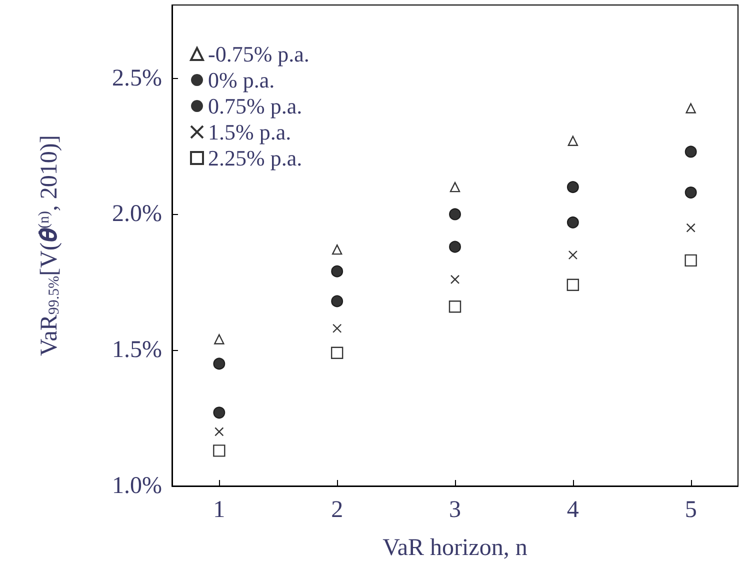 The height and width of the screenshot is (573, 740). I want to click on legend-label: 2.25% p.a., so click(255, 158).